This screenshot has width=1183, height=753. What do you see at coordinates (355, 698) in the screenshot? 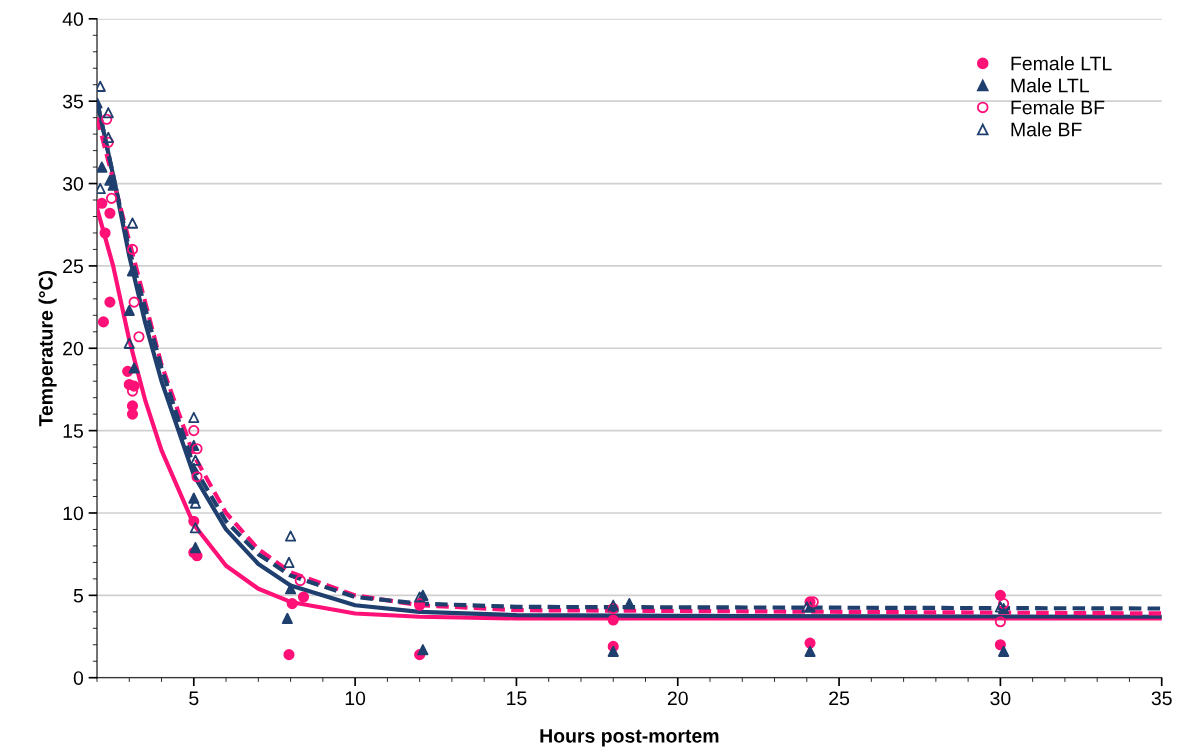
I see `x-tick-label: 10` at bounding box center [355, 698].